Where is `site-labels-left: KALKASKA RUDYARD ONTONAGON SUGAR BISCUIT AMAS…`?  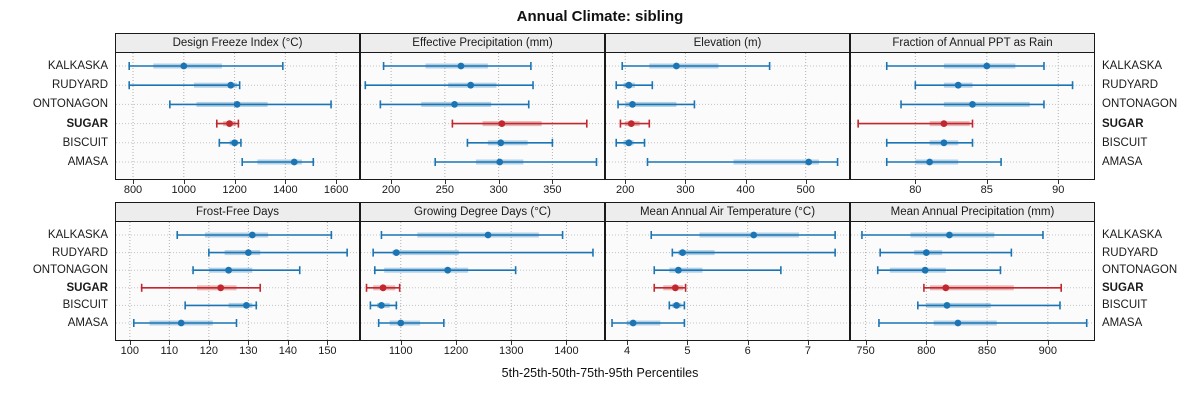 site-labels-left: KALKASKA RUDYARD ONTONAGON SUGAR BISCUIT AMAS… is located at coordinates (57, 281).